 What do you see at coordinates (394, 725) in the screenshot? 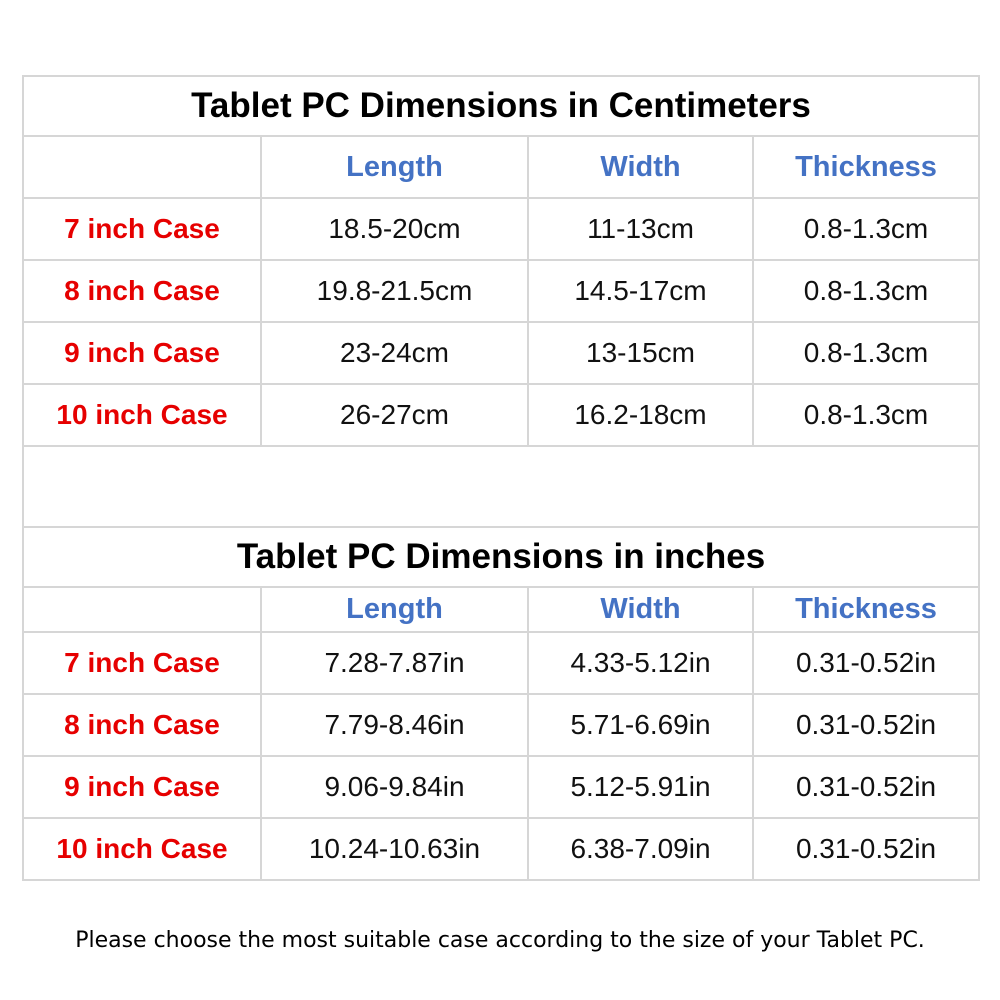
I see `table-cell: 7.79-8.46in` at bounding box center [394, 725].